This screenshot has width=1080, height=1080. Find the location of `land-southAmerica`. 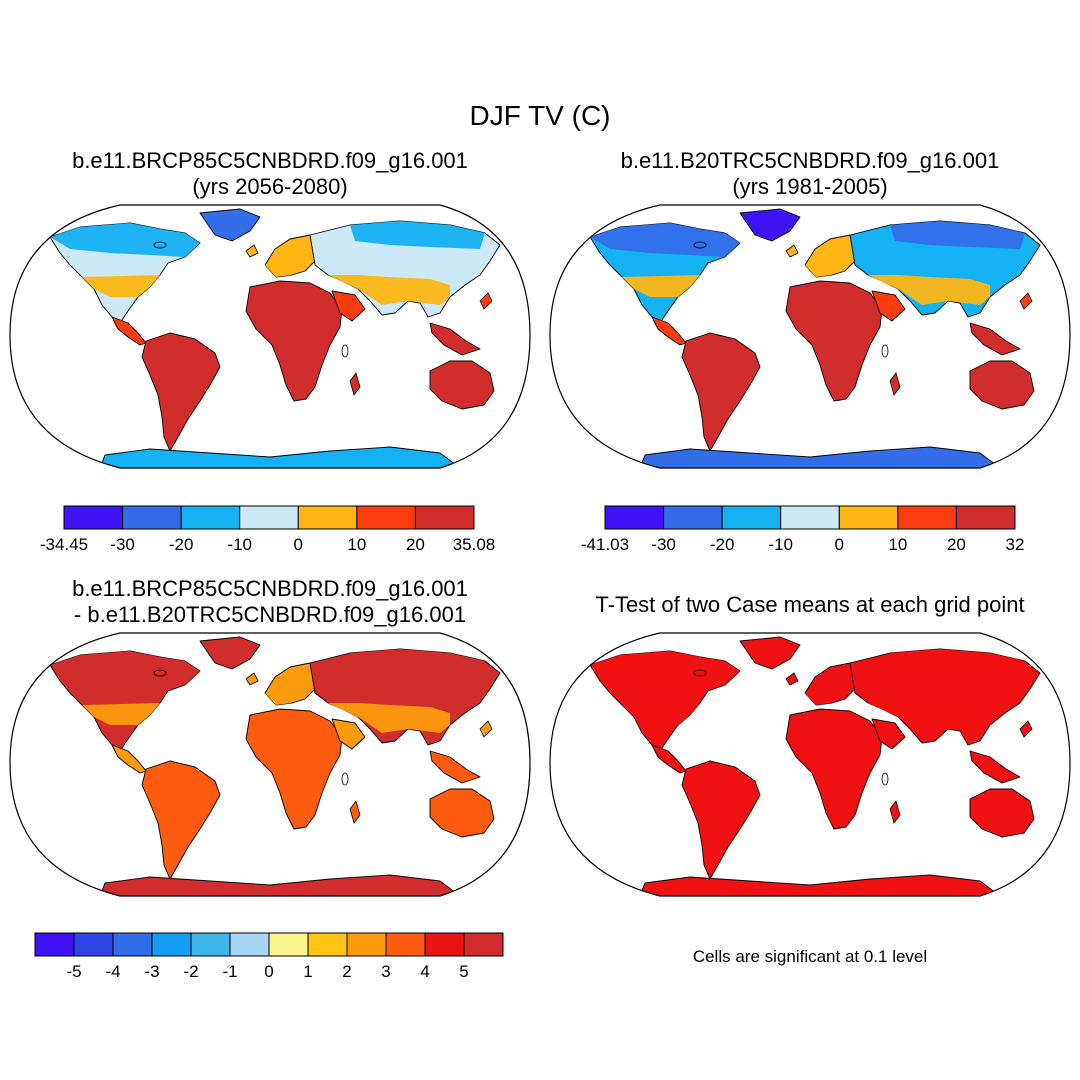

land-southAmerica is located at coordinates (721, 392).